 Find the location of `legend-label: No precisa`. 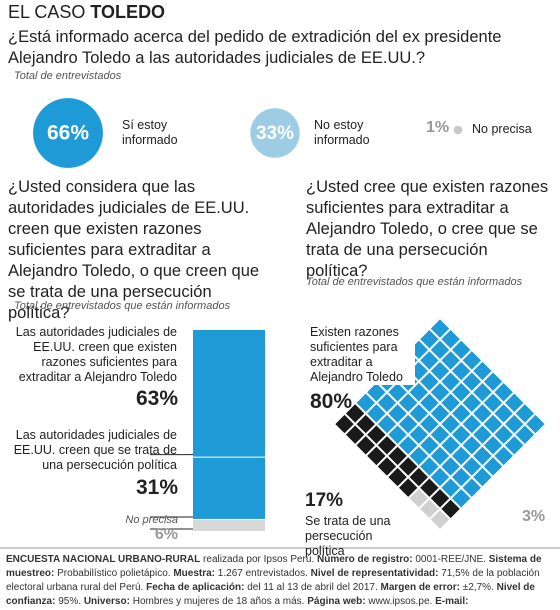

legend-label: No precisa is located at coordinates (502, 129).